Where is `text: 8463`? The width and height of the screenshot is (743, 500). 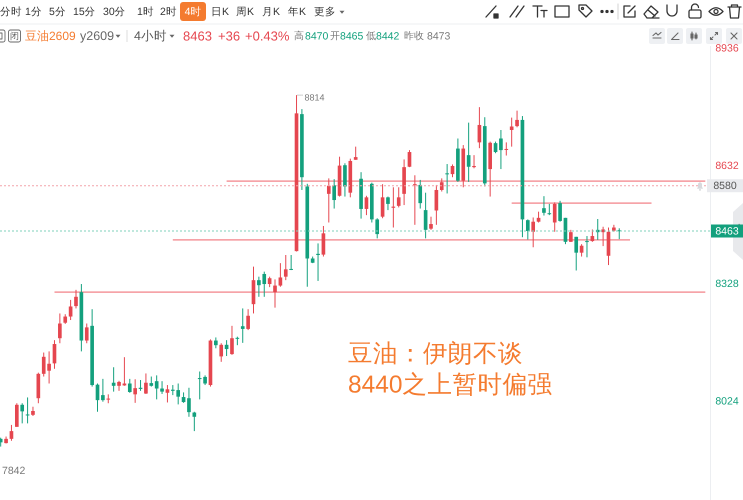 text: 8463 is located at coordinates (197, 36).